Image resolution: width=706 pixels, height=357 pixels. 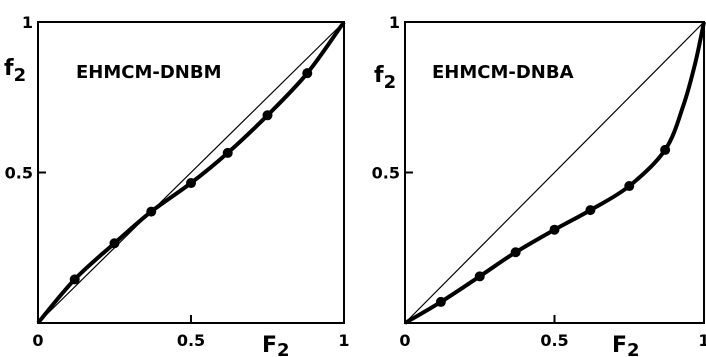 What do you see at coordinates (503, 72) in the screenshot?
I see `panel-title: EHMCM-DNBA` at bounding box center [503, 72].